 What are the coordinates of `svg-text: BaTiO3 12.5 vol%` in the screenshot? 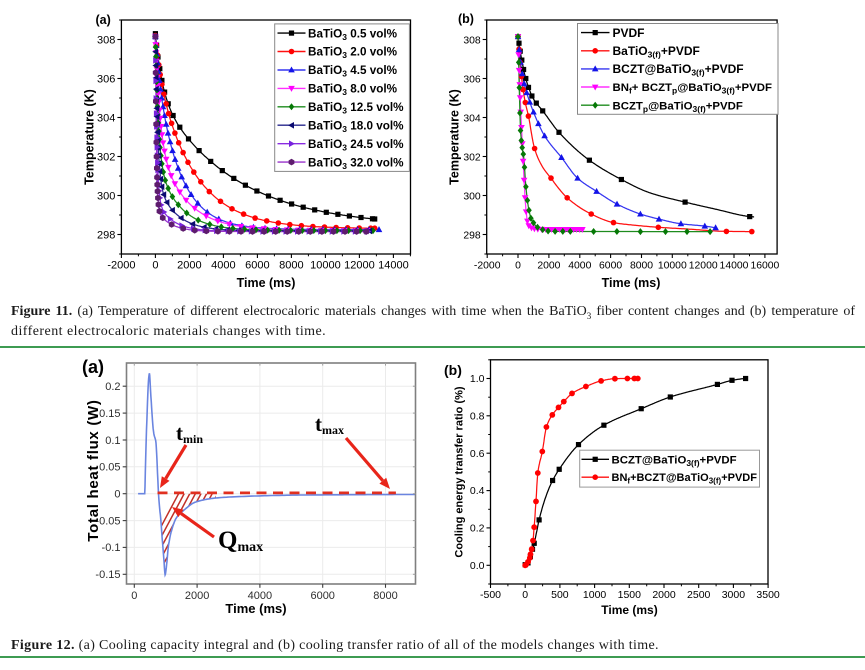 It's located at (356, 108).